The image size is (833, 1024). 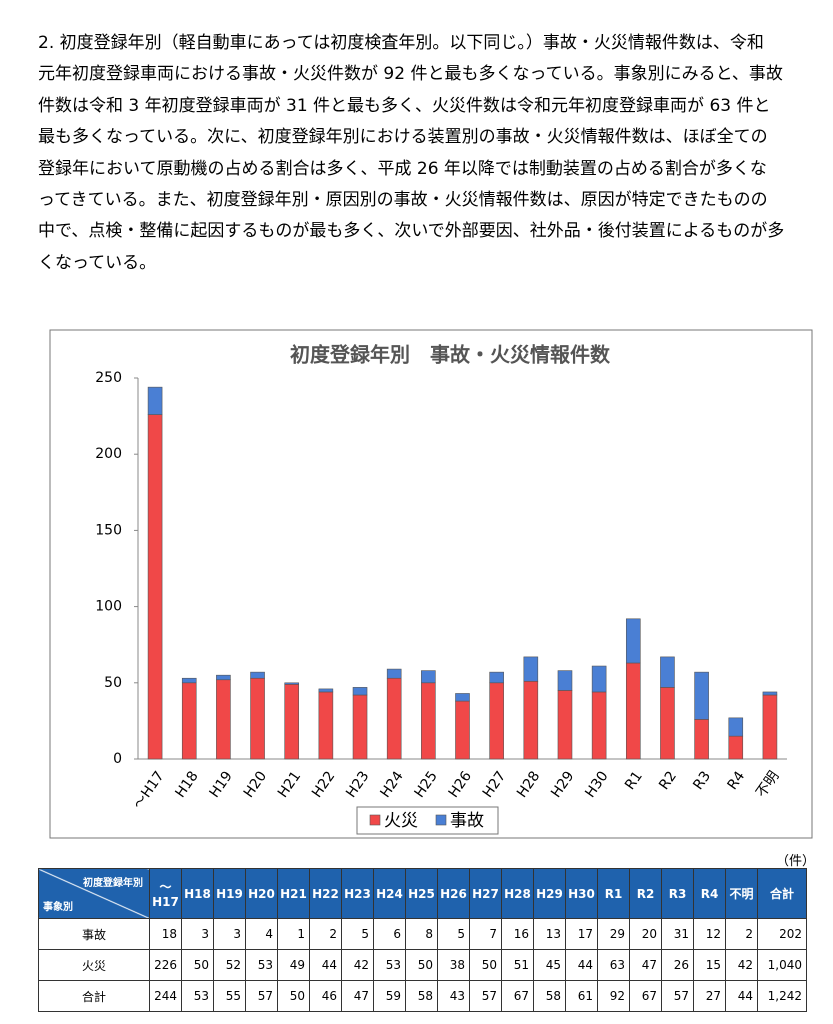 I want to click on table-cell: 31, so click(x=677, y=934).